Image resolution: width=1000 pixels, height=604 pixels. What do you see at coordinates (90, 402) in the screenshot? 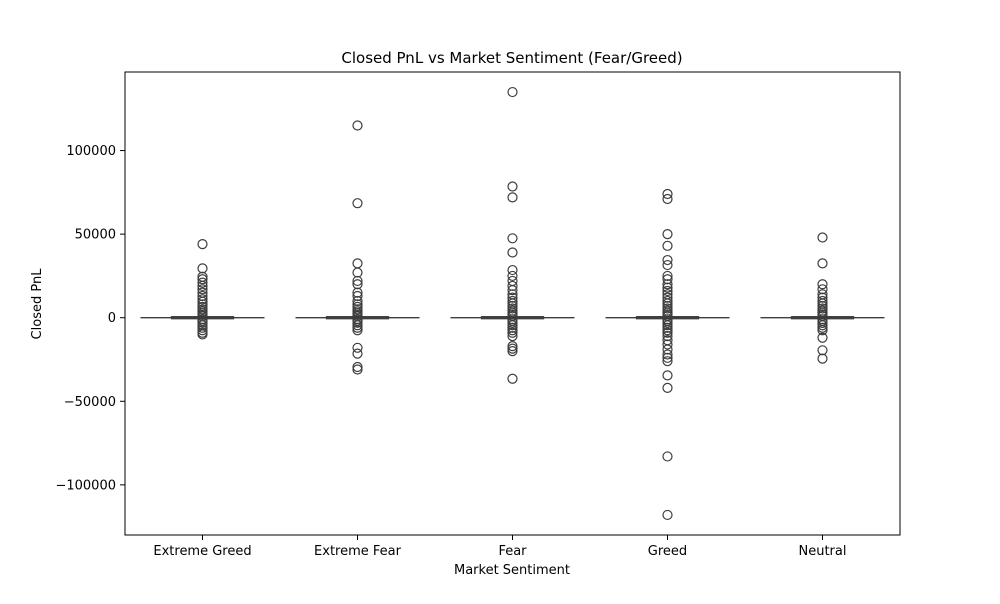
I see `y-tick-label: −50000` at bounding box center [90, 402].